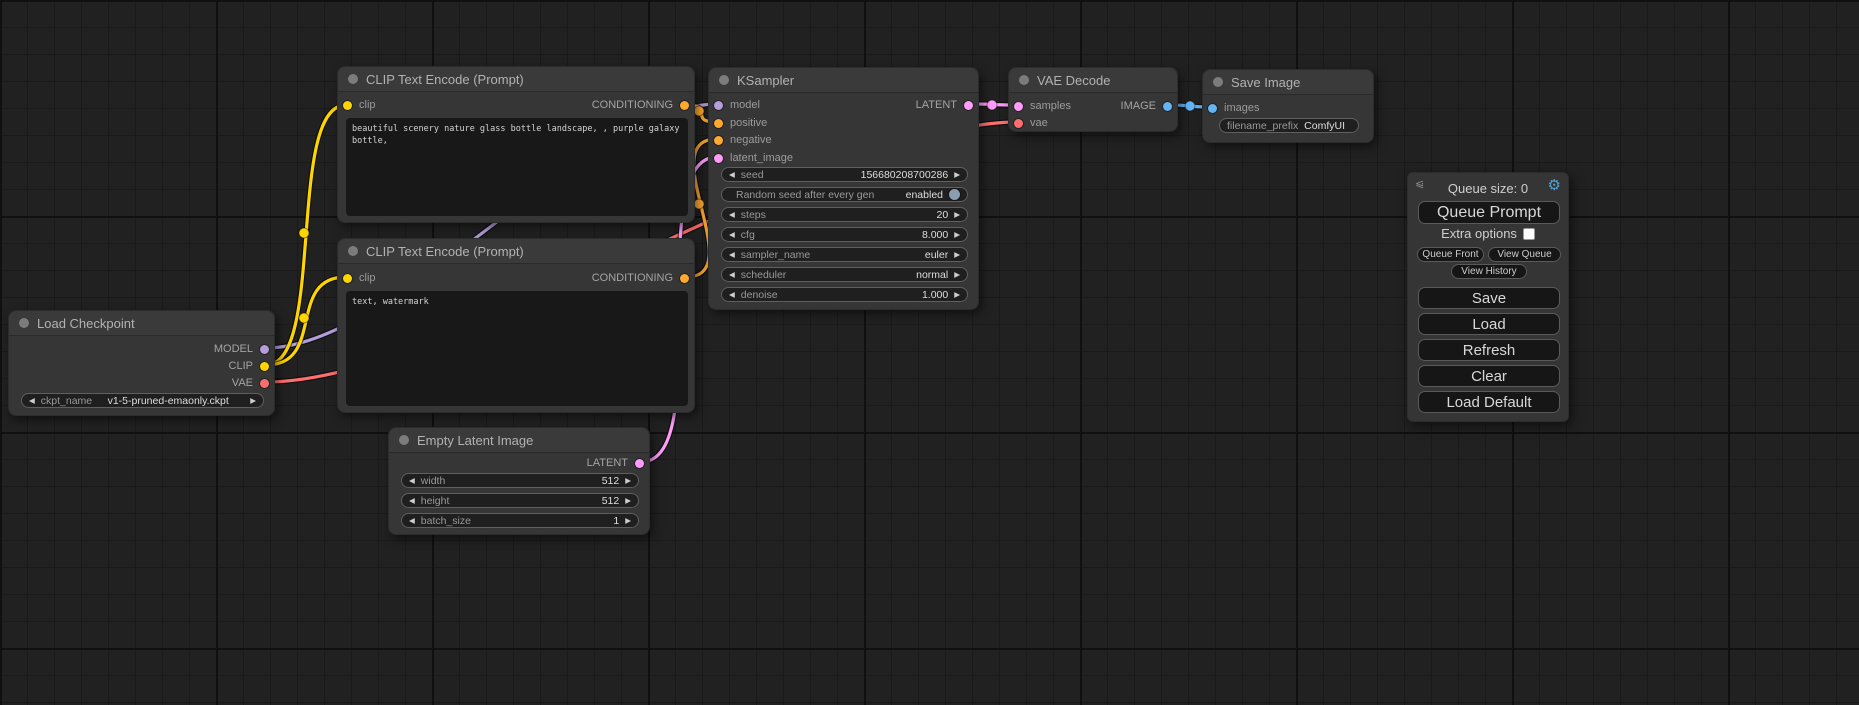 This screenshot has width=1859, height=705. What do you see at coordinates (1528, 233) in the screenshot?
I see `extra-options-checkbox` at bounding box center [1528, 233].